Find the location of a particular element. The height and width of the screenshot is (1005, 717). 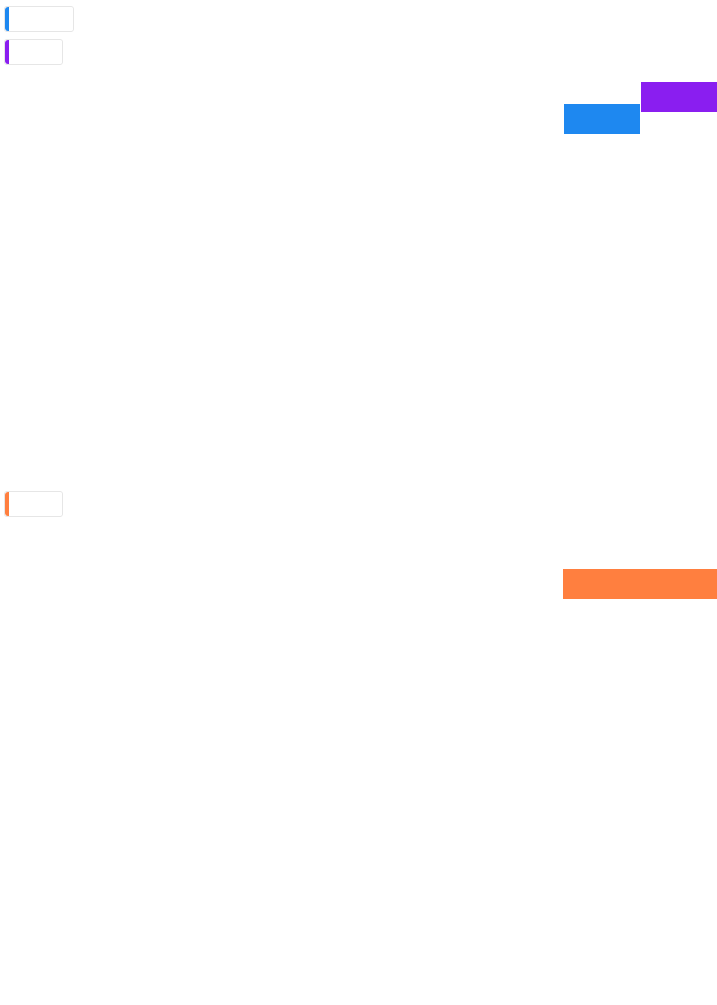

legend-dps-top is located at coordinates (33, 52).